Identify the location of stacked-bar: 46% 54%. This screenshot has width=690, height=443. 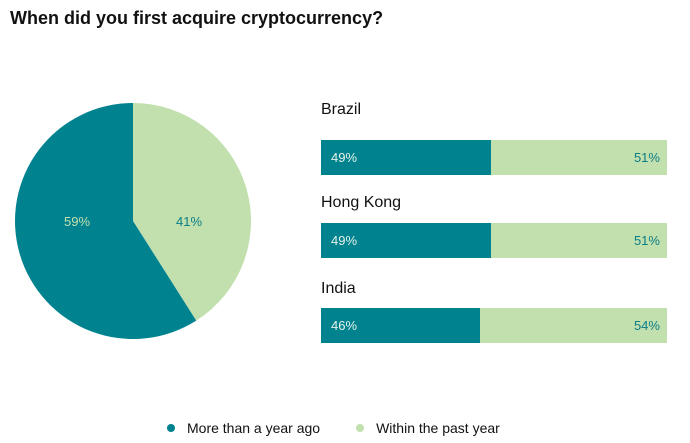
(494, 325).